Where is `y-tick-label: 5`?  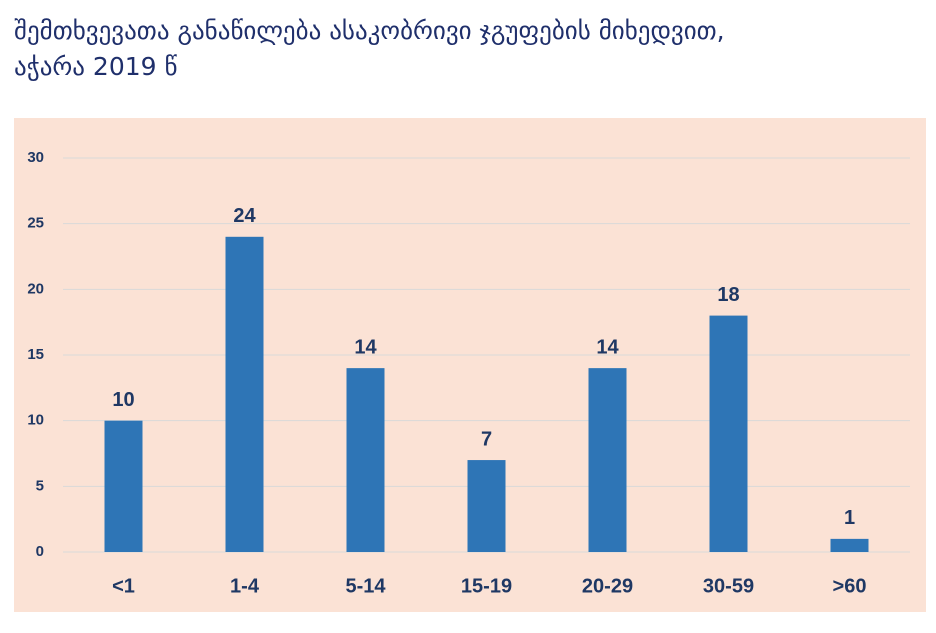
y-tick-label: 5 is located at coordinates (40, 485).